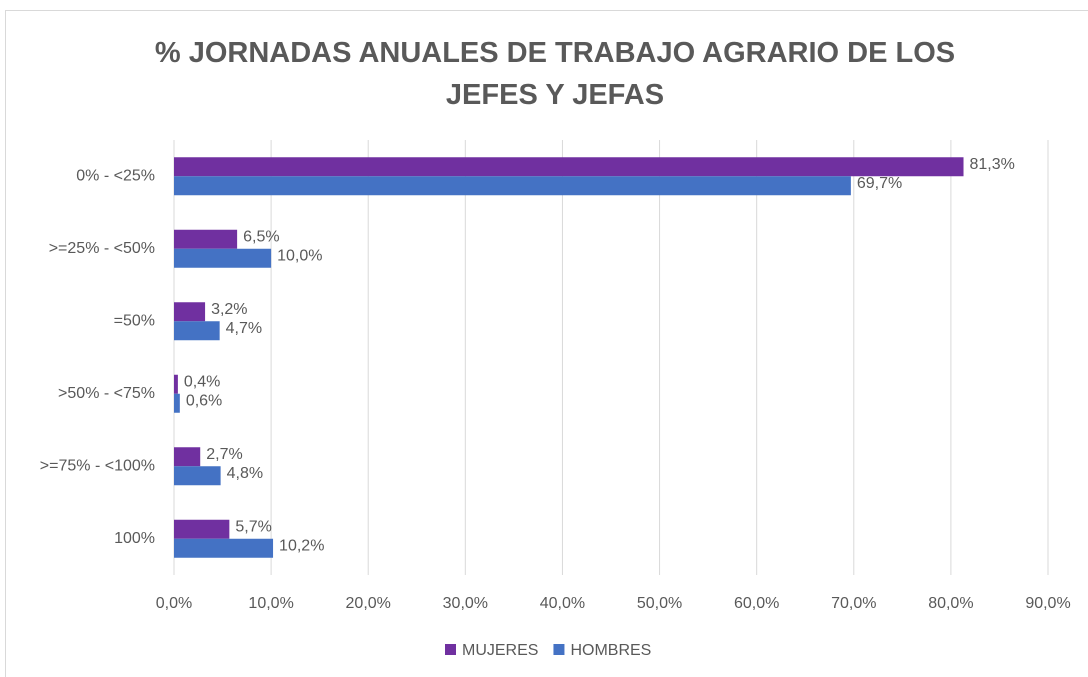  Describe the element at coordinates (562, 603) in the screenshot. I see `x-tick-label: 40,0%` at that location.